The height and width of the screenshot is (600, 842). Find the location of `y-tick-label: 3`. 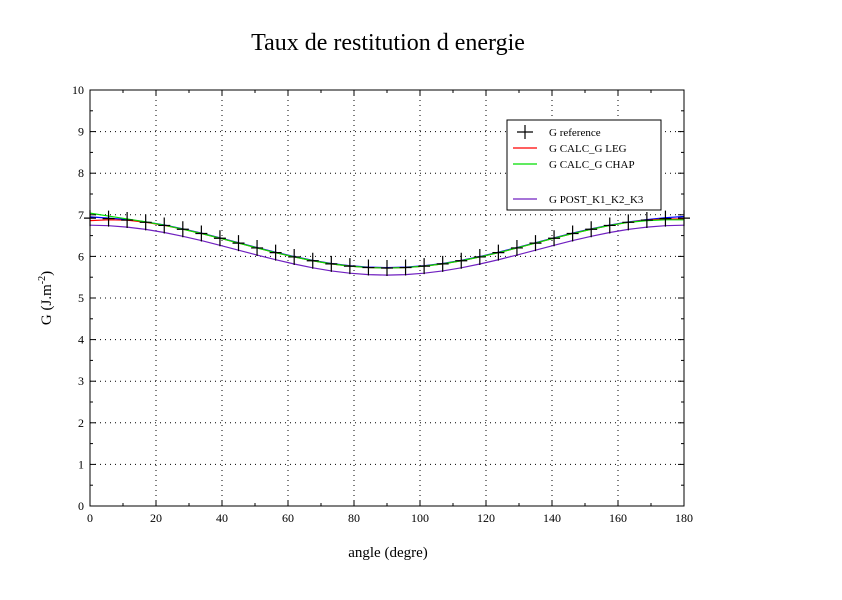

y-tick-label: 3 is located at coordinates (81, 381).